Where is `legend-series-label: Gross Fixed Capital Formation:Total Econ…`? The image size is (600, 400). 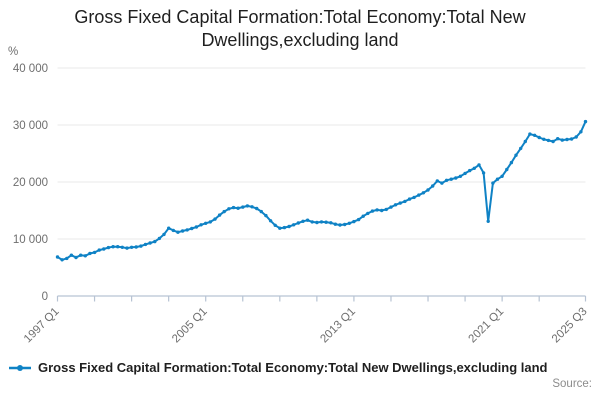 legend-series-label: Gross Fixed Capital Formation:Total Econ… is located at coordinates (293, 367).